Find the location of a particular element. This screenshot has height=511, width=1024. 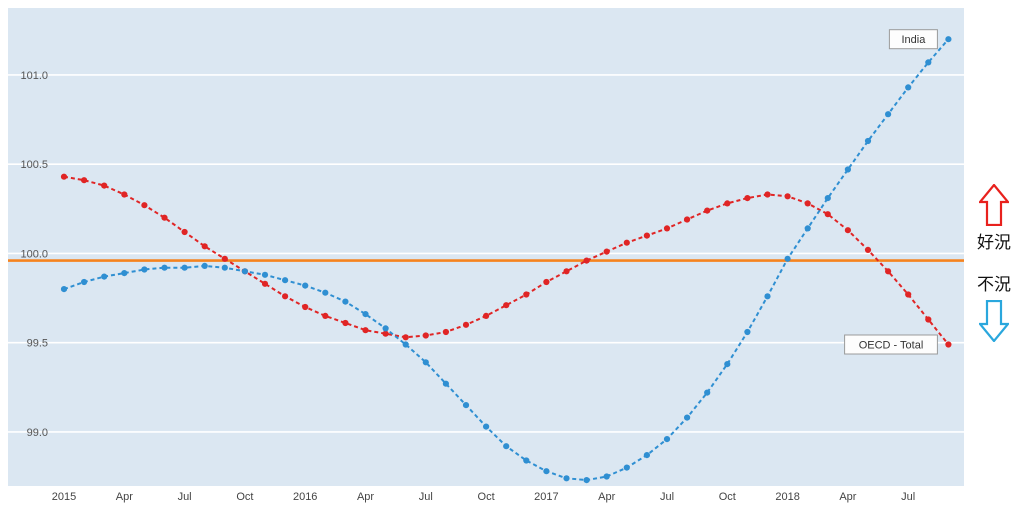

svg-text: 2016 is located at coordinates (305, 497).